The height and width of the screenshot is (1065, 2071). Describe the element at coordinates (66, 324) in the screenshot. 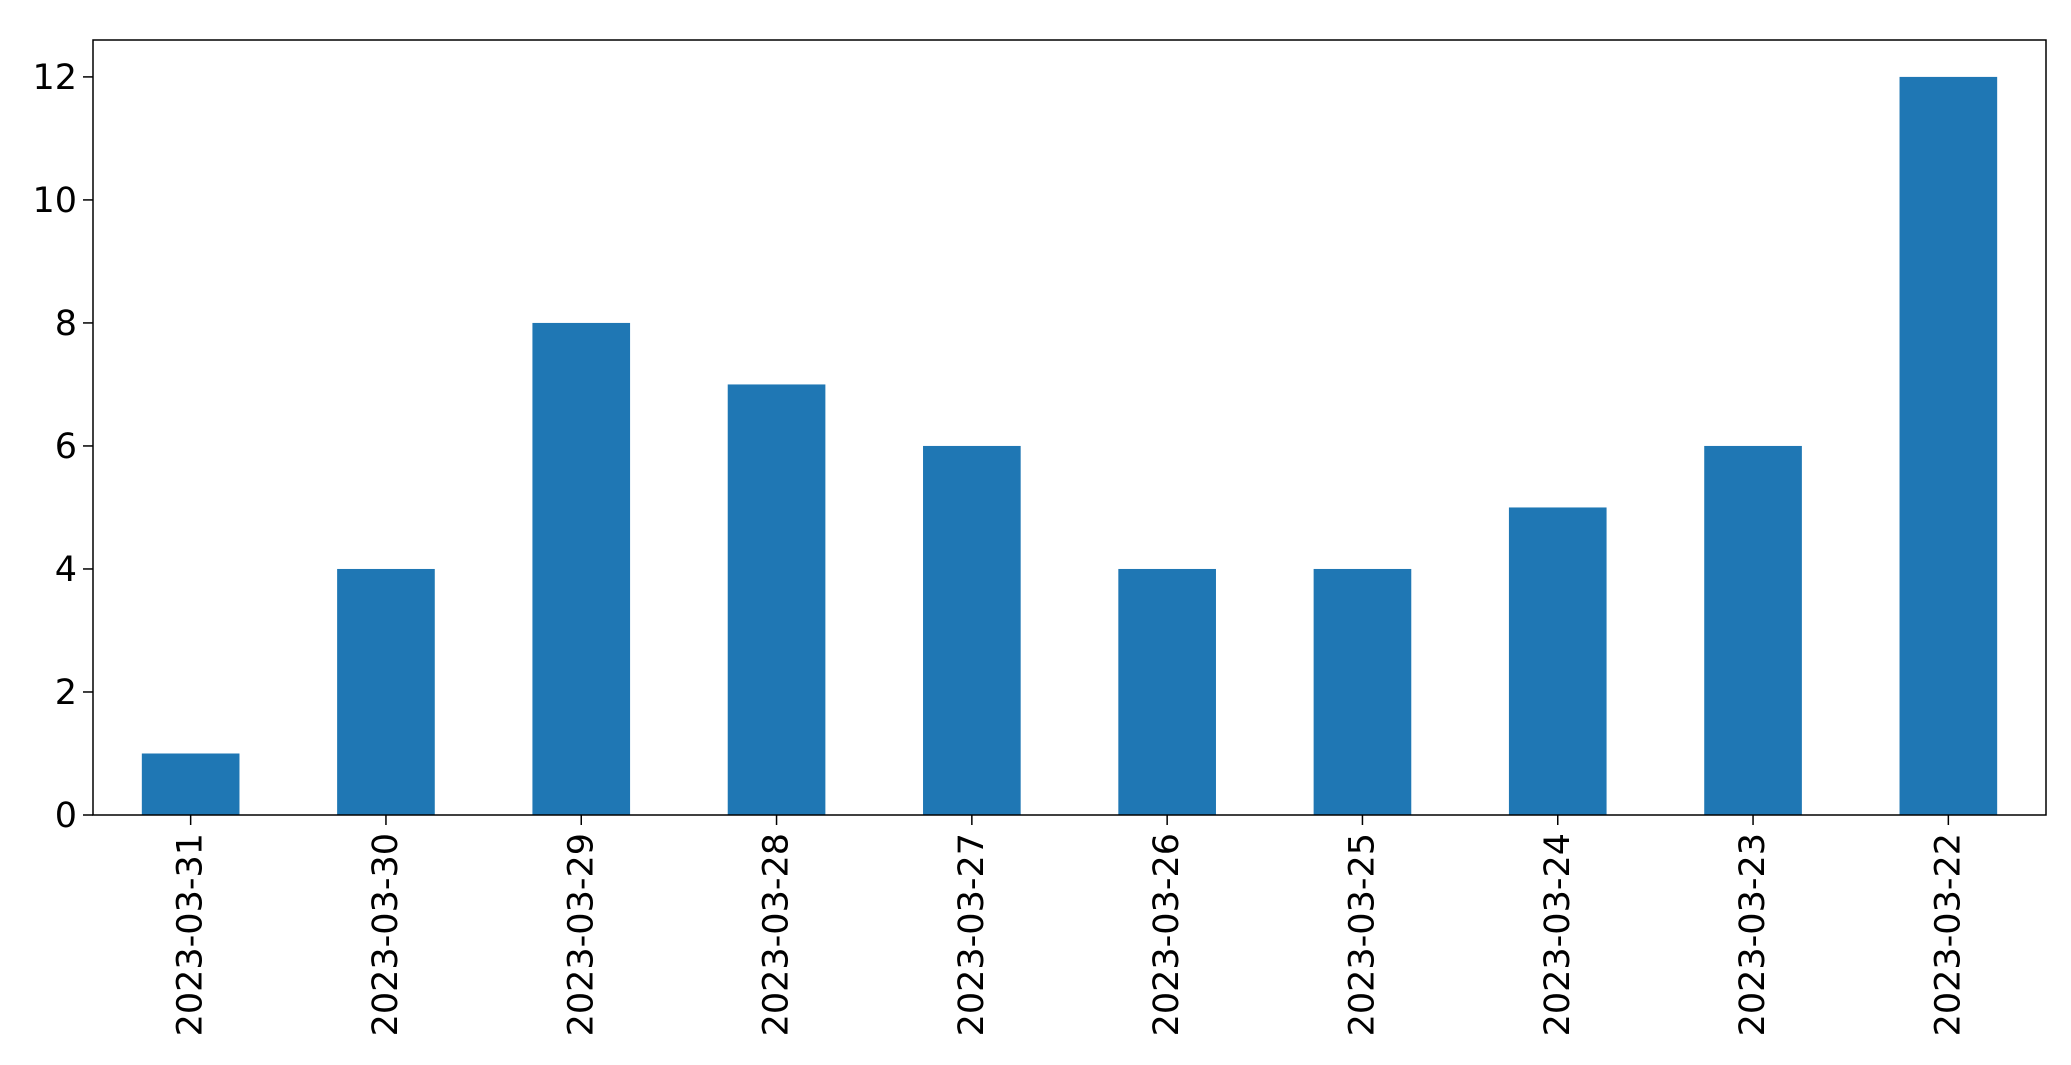

I see `y-tick-label: 8` at that location.